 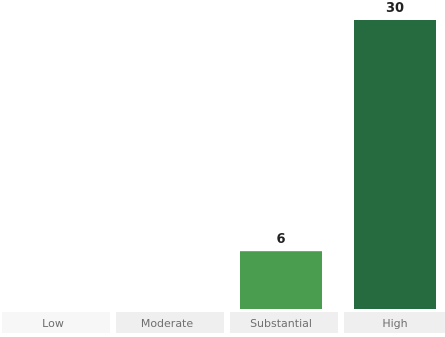 I want to click on x-tick-label-low: Low, so click(x=53, y=323).